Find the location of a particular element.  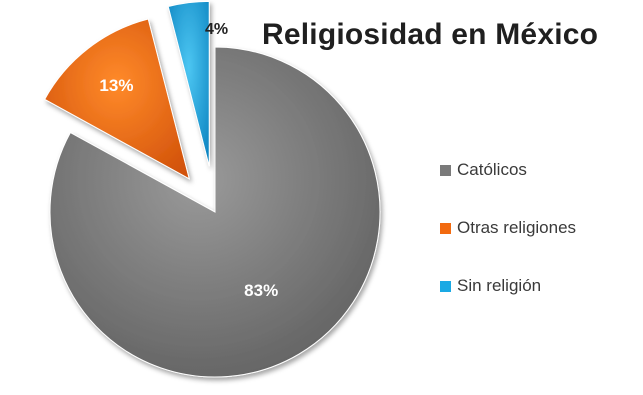

legend-item-otras-religiones: Otras religiones is located at coordinates (508, 228).